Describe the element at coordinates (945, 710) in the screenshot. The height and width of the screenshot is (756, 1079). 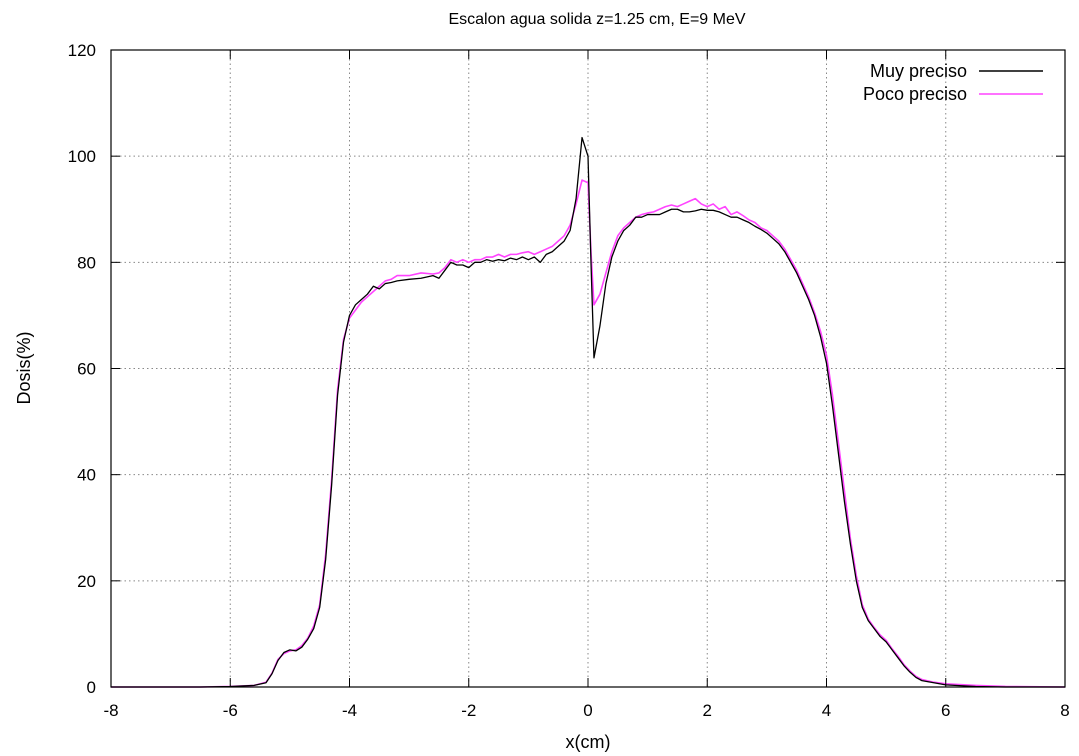
I see `x-tick-label: 6` at that location.